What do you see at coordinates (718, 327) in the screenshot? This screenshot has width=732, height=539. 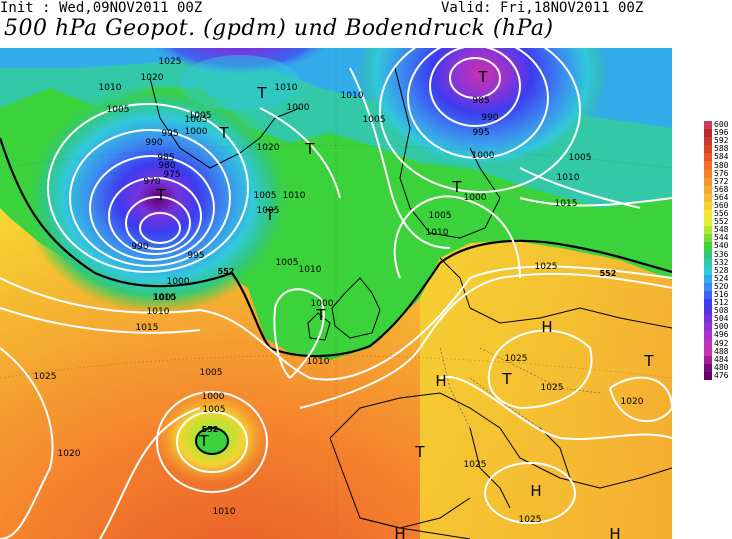 I see `legend-entry: 500` at bounding box center [718, 327].